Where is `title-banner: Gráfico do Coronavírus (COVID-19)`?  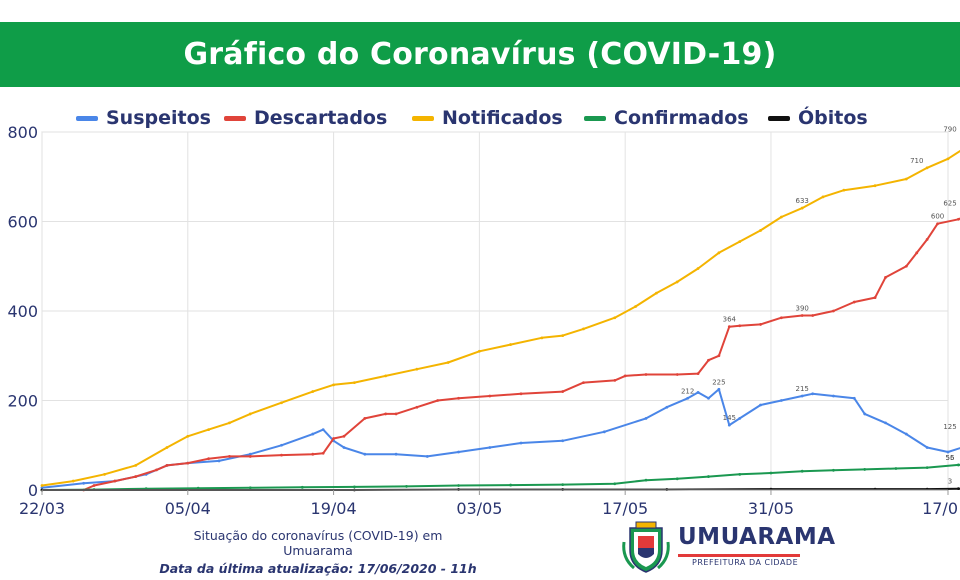 title-banner: Gráfico do Coronavírus (COVID-19) is located at coordinates (480, 54).